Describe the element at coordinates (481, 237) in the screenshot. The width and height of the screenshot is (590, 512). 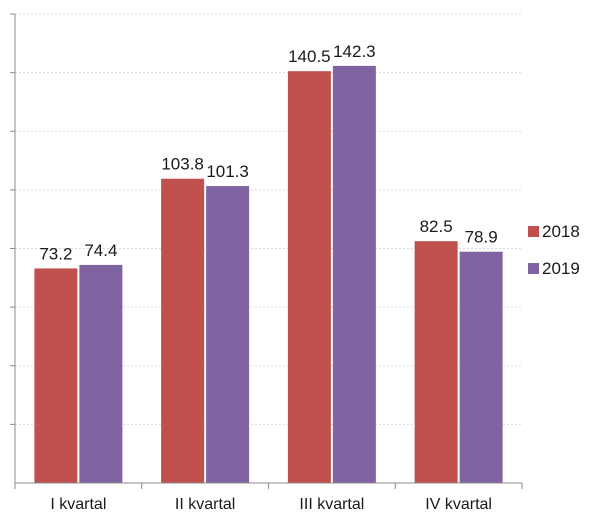
I see `data-label: 78.9` at that location.